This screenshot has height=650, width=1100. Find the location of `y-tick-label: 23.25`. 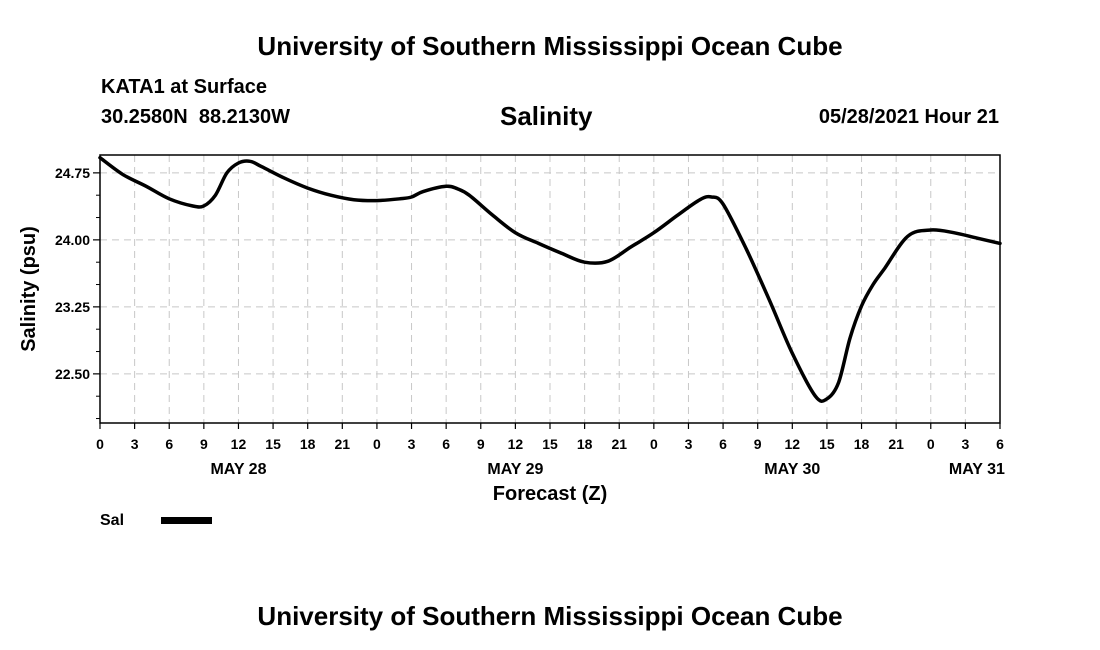

y-tick-label: 23.25 is located at coordinates (72, 307).